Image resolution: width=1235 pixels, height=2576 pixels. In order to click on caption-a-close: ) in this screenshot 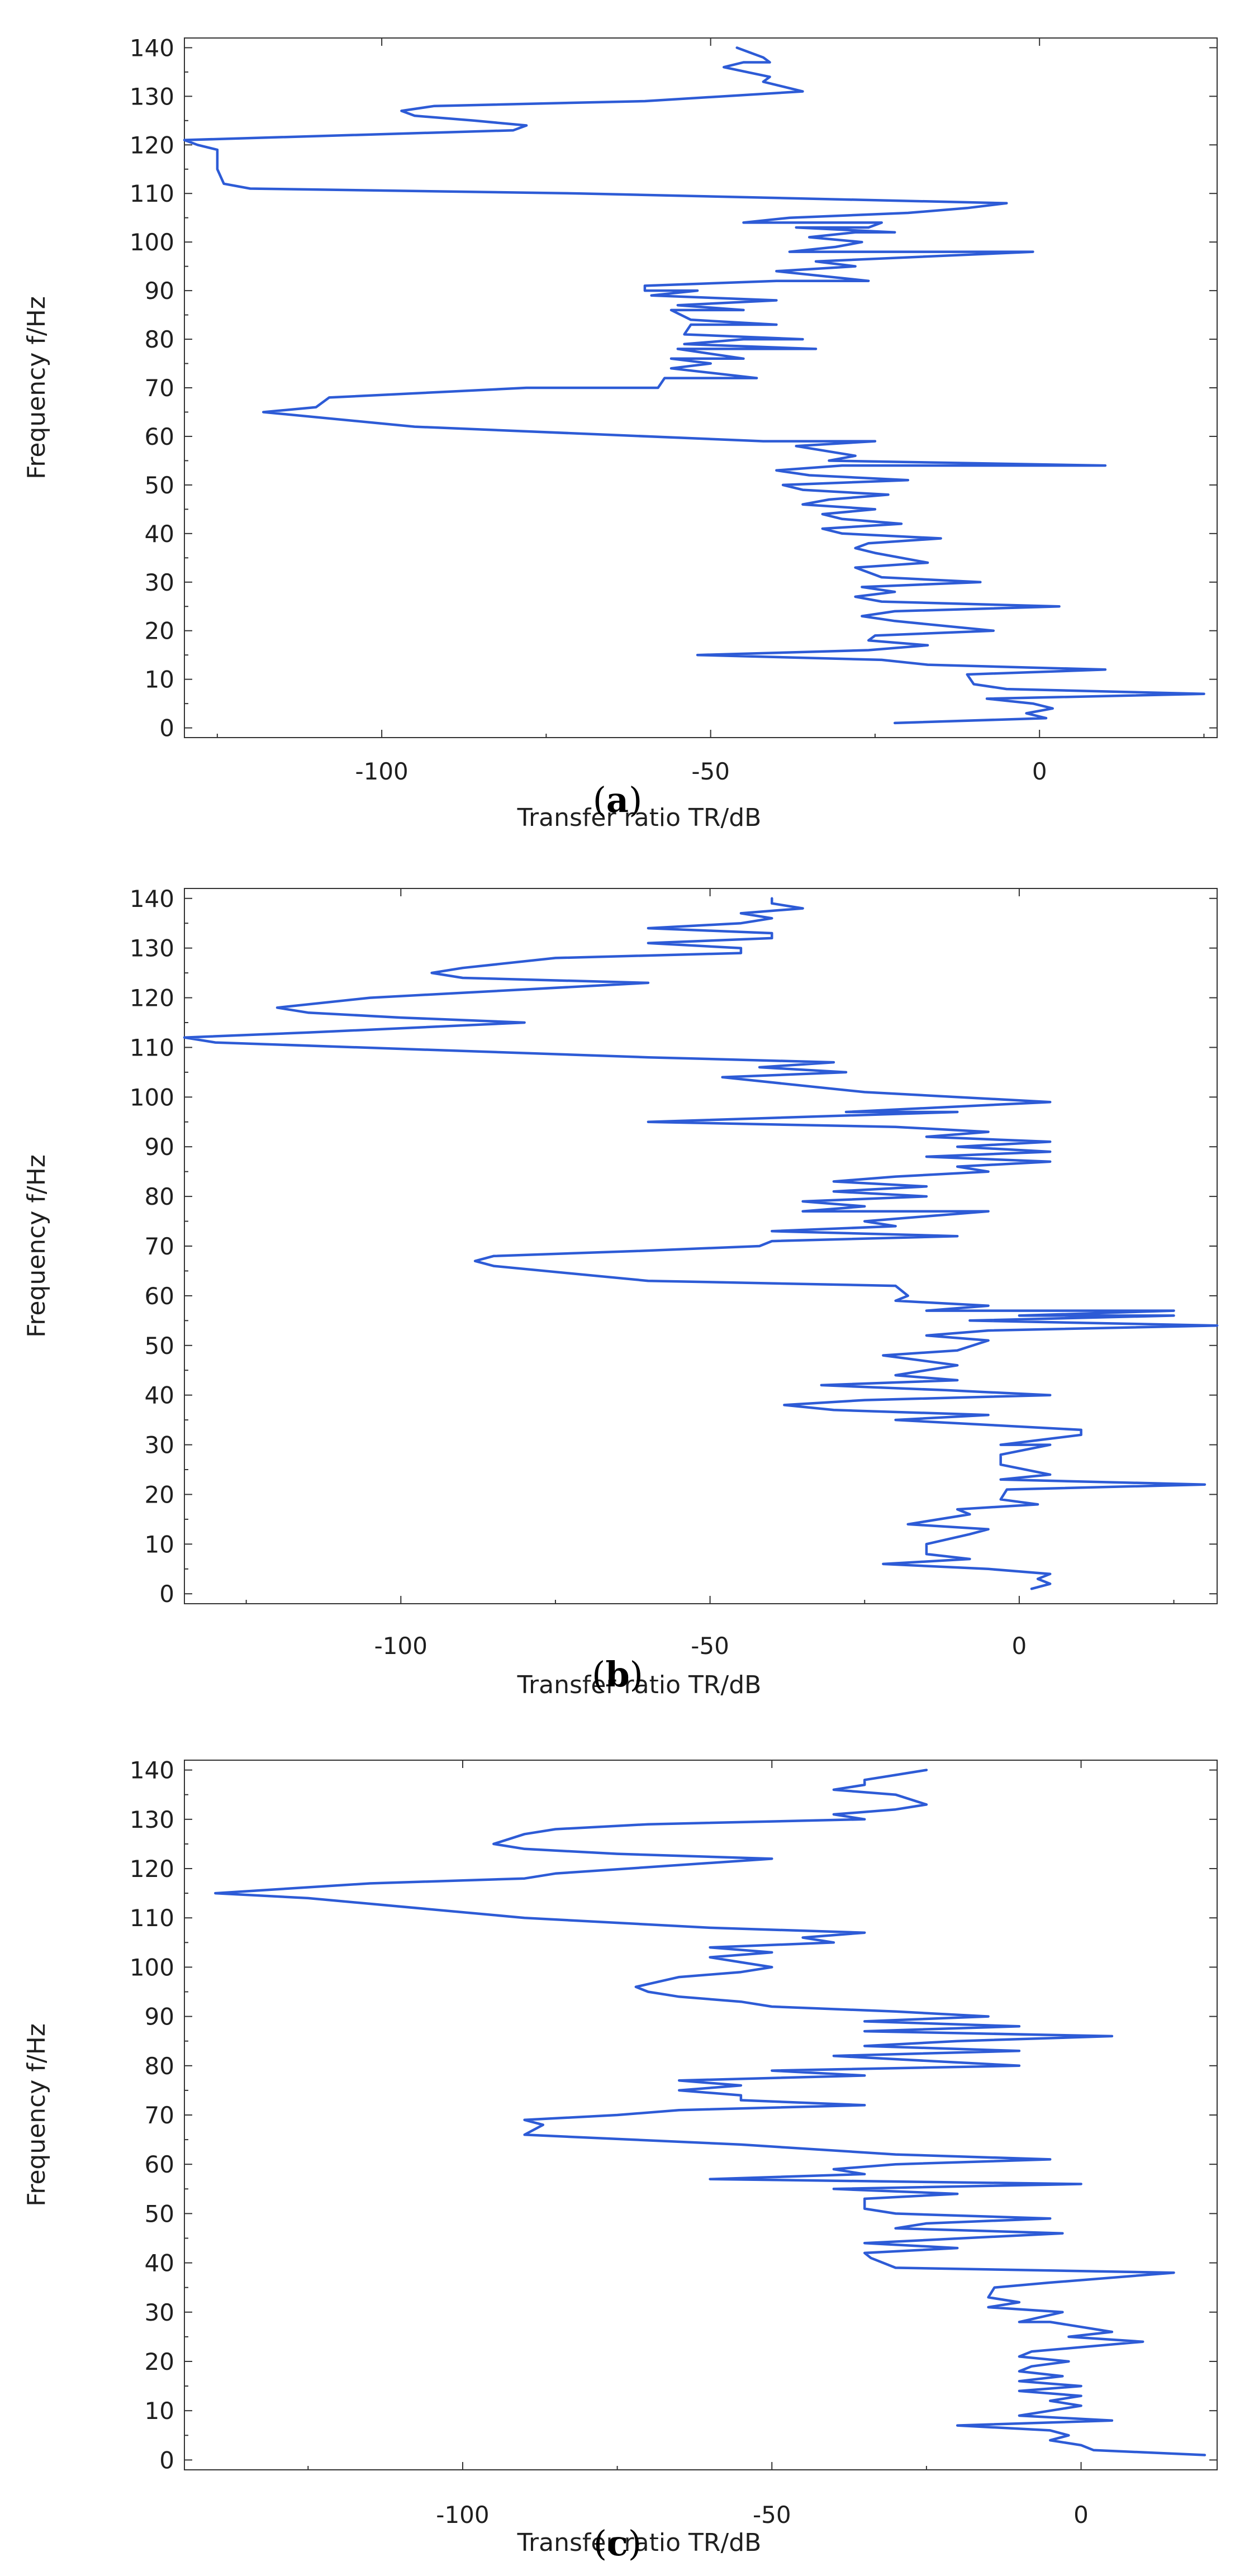, I will do `click(636, 800)`.